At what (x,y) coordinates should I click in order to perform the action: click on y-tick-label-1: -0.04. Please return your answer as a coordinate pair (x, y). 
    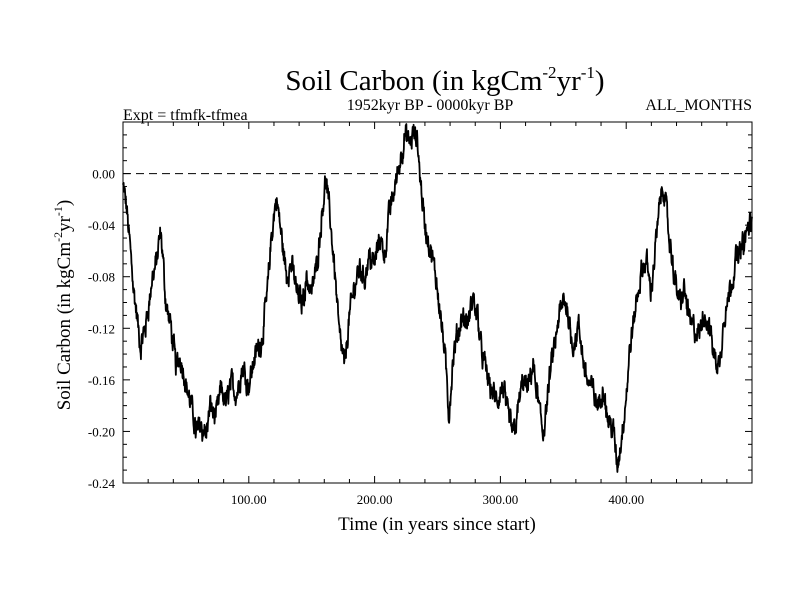
    Looking at the image, I should click on (102, 225).